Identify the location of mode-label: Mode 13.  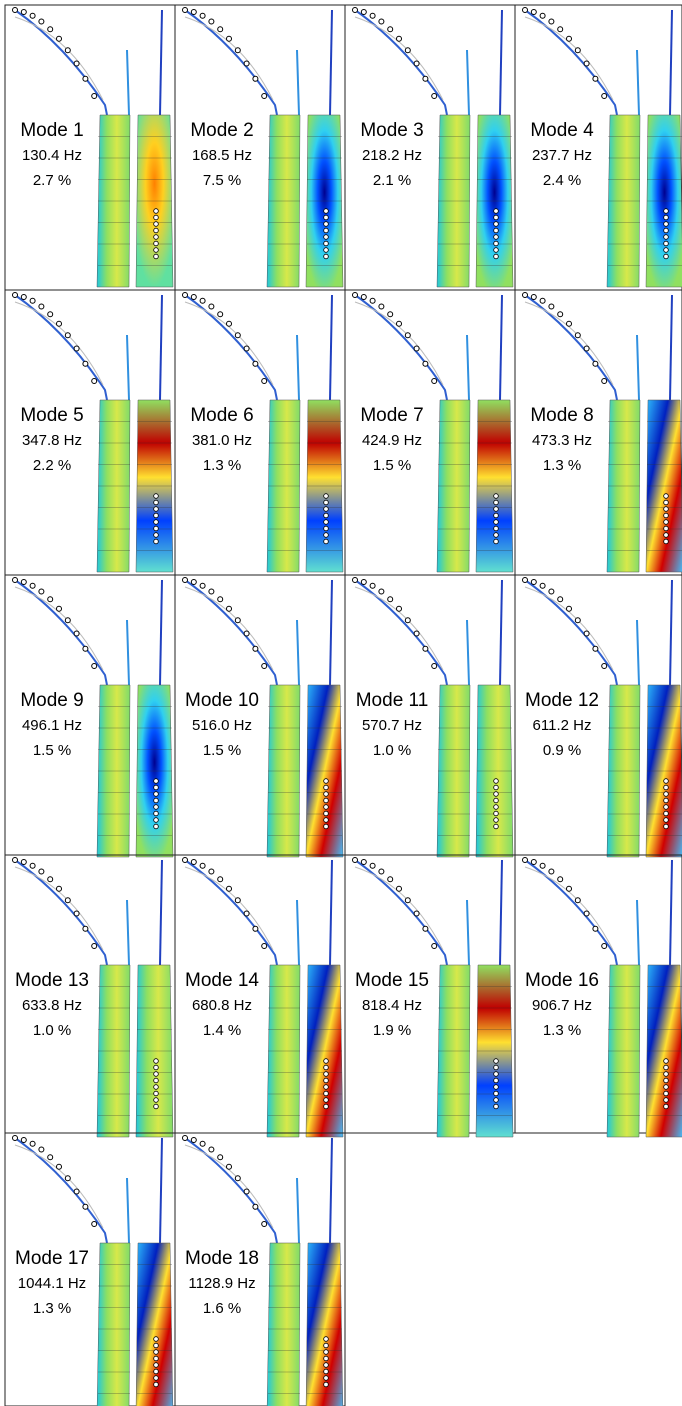
(52, 980).